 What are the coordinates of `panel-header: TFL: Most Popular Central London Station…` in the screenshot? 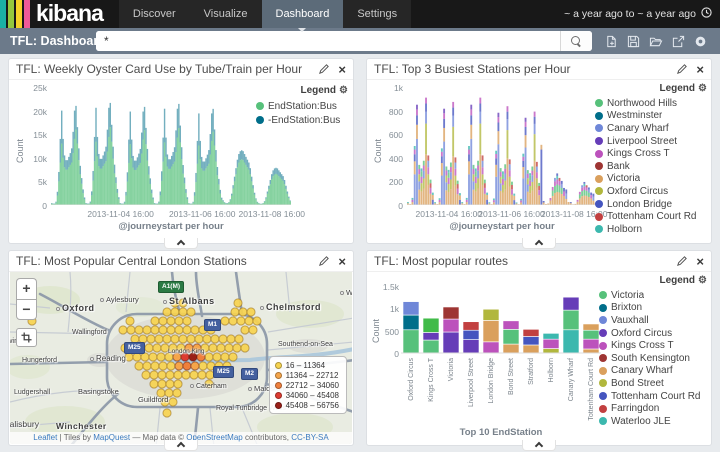 It's located at (181, 261).